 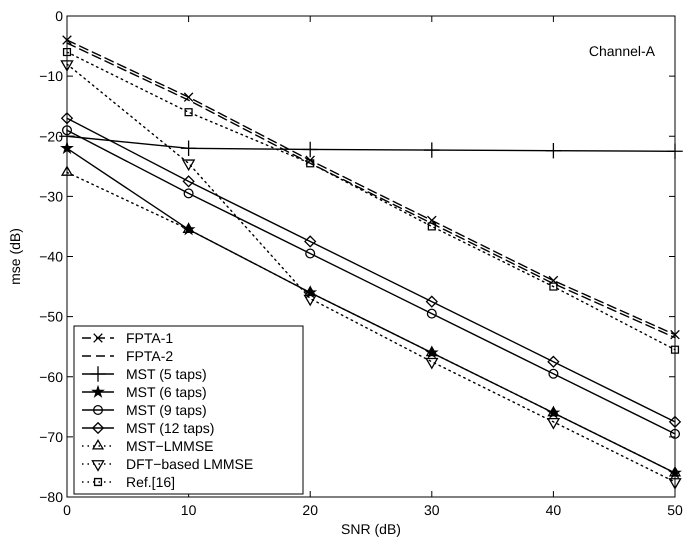 I want to click on legend-label: DFT−based LMMSE, so click(x=190, y=464).